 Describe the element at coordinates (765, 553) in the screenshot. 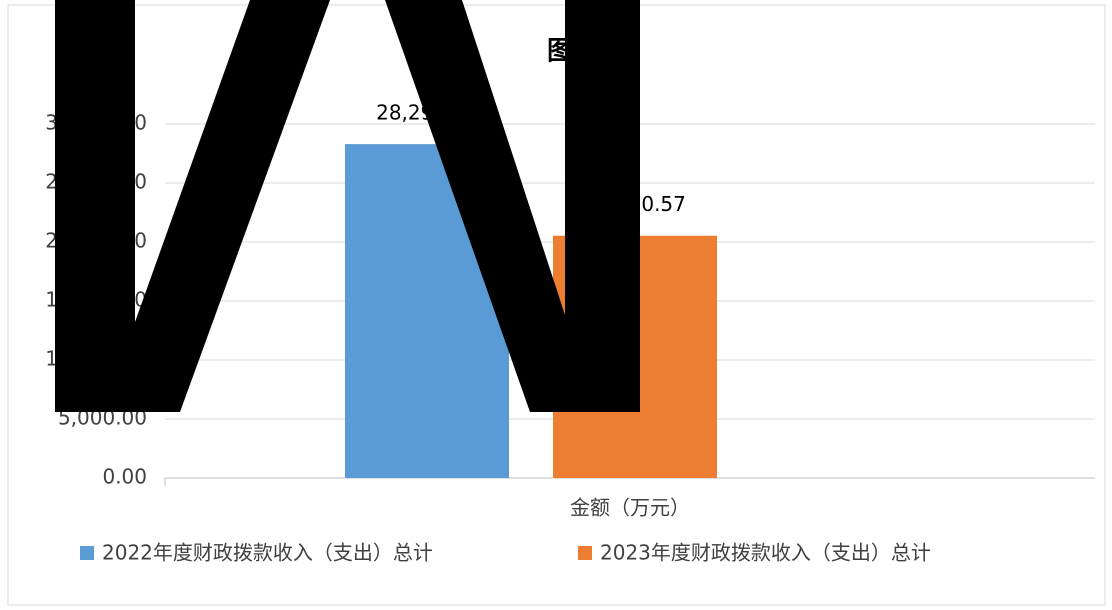

I see `legend-label: 2023年度财政拨款收入（支出）总计` at that location.